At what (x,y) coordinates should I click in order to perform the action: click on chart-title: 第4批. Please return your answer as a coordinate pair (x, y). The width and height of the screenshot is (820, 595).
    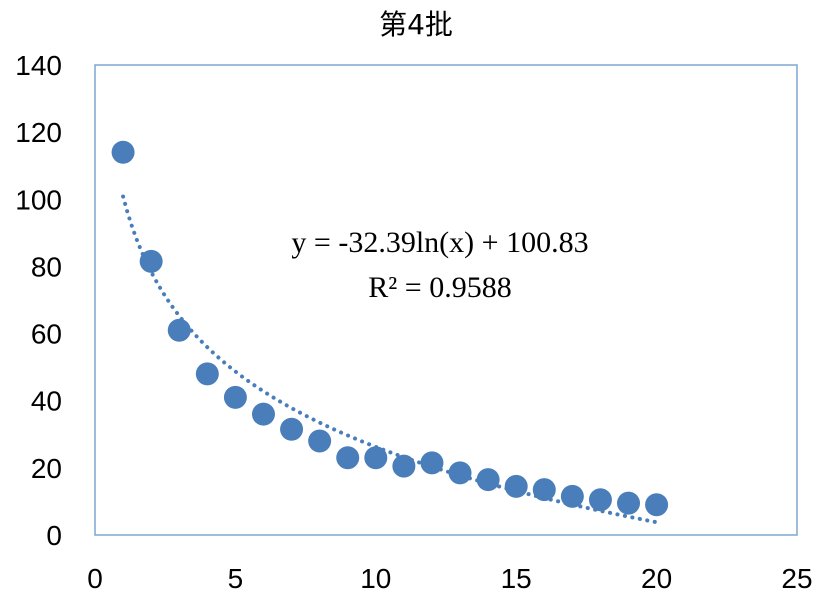
    Looking at the image, I should click on (416, 24).